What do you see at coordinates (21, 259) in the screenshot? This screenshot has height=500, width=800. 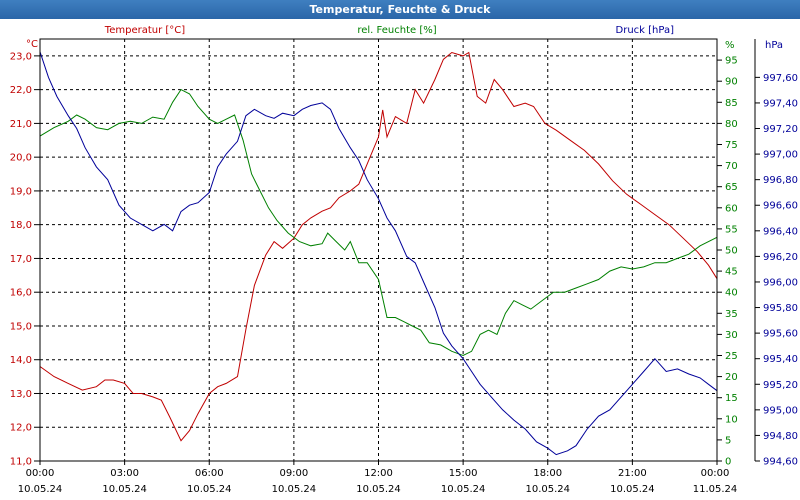 I see `temperature-tick-label: 17,0` at bounding box center [21, 259].